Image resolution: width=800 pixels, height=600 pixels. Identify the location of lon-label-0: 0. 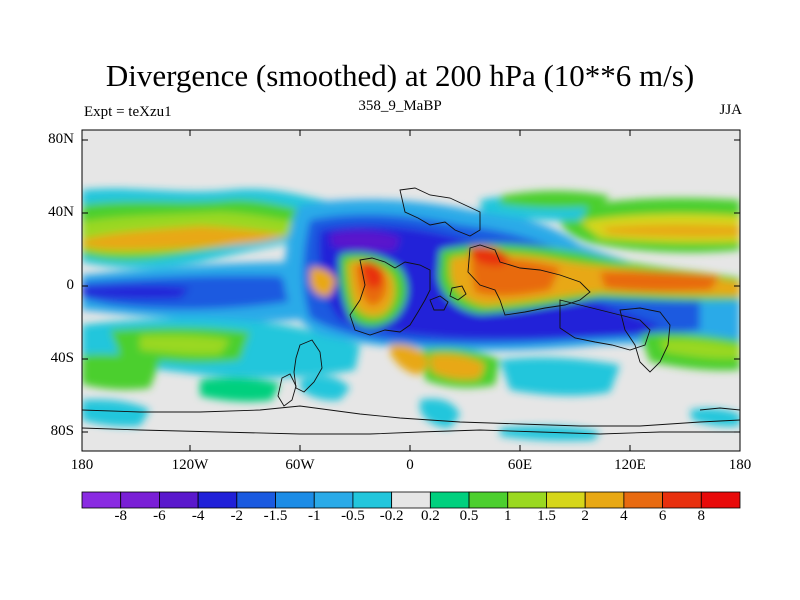
(410, 465).